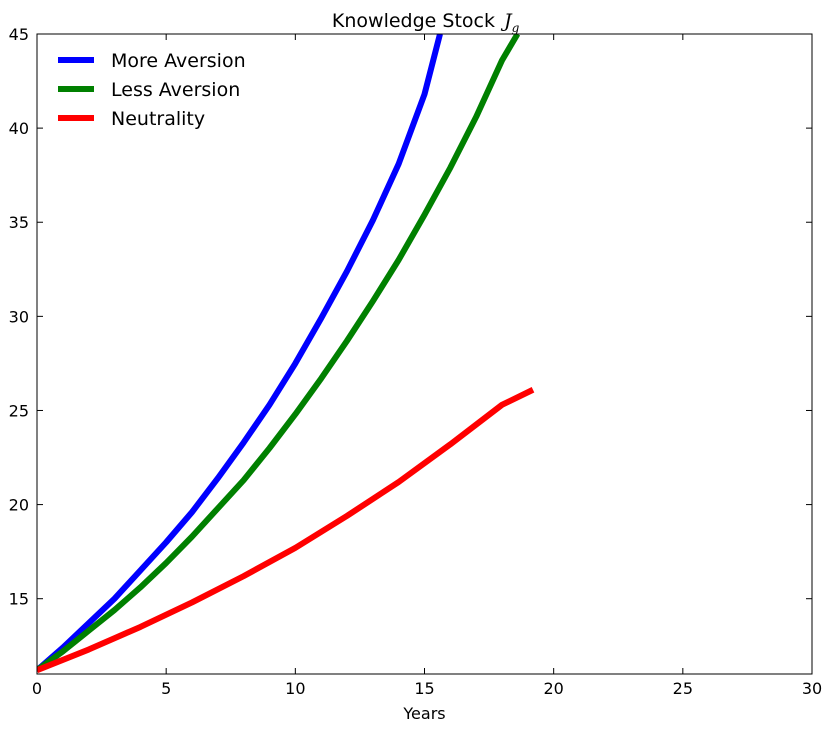  What do you see at coordinates (424, 688) in the screenshot?
I see `x-tick-label: 15` at bounding box center [424, 688].